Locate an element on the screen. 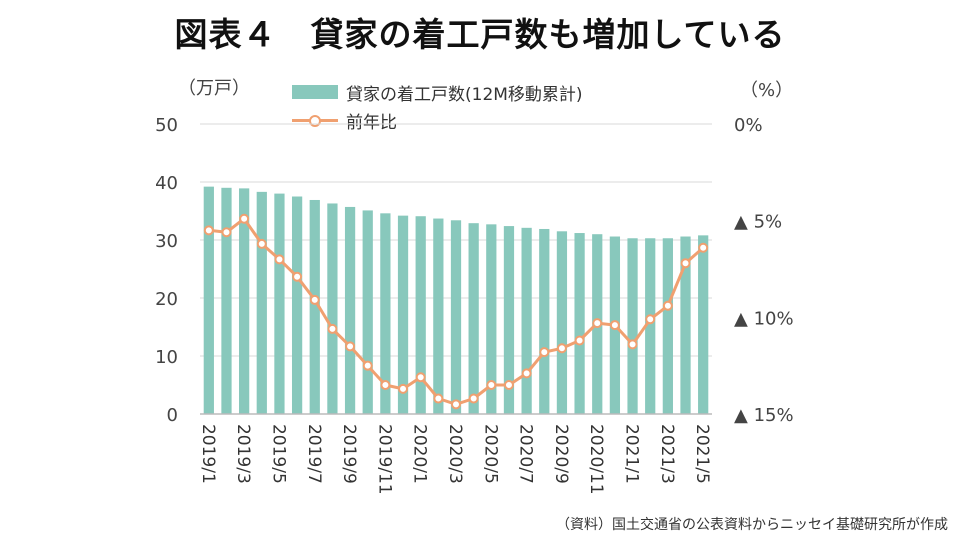  legend-line-label: 前年比 is located at coordinates (371, 122).